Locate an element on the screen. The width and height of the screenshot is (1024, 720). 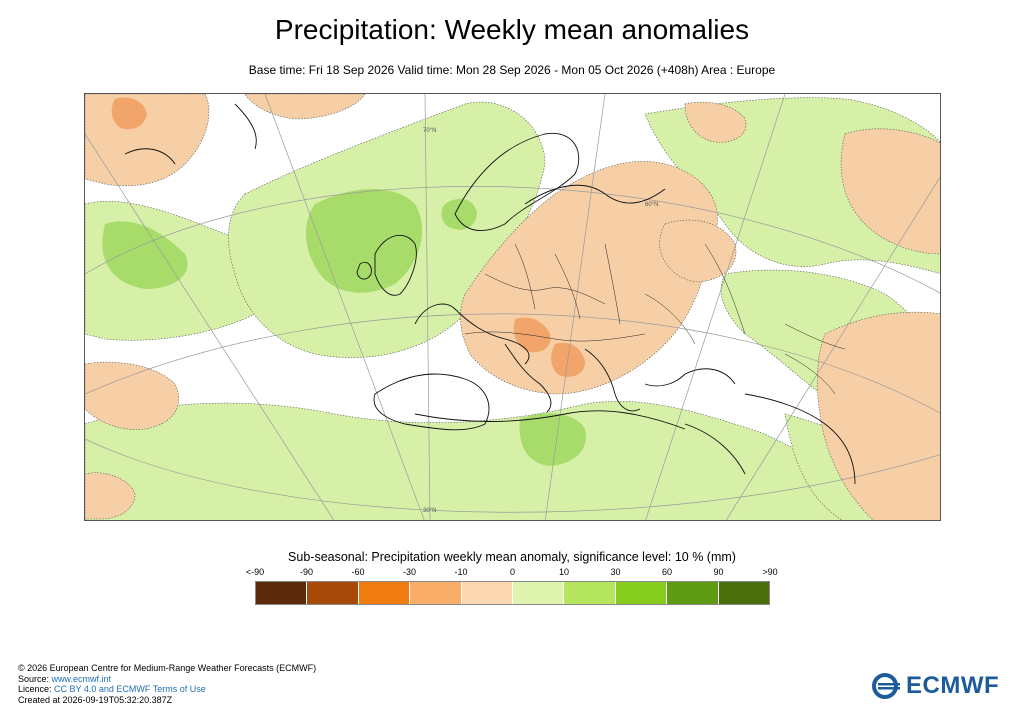
lat-label-70: 70°N is located at coordinates (429, 131).